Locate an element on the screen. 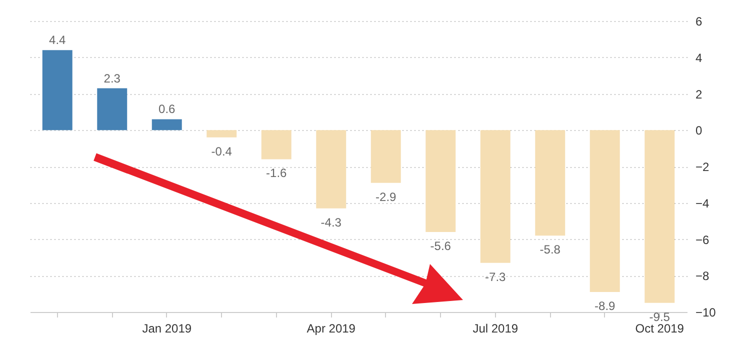 The image size is (730, 340). data-label: -9.5 is located at coordinates (659, 317).